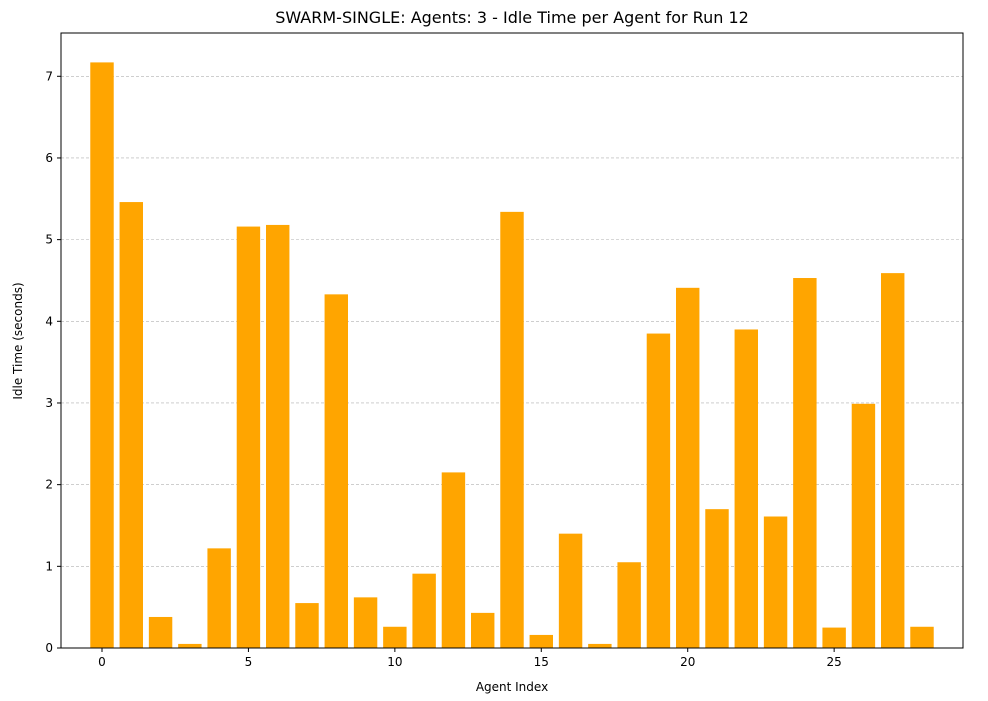  Describe the element at coordinates (249, 662) in the screenshot. I see `x-tick-label: 5` at that location.